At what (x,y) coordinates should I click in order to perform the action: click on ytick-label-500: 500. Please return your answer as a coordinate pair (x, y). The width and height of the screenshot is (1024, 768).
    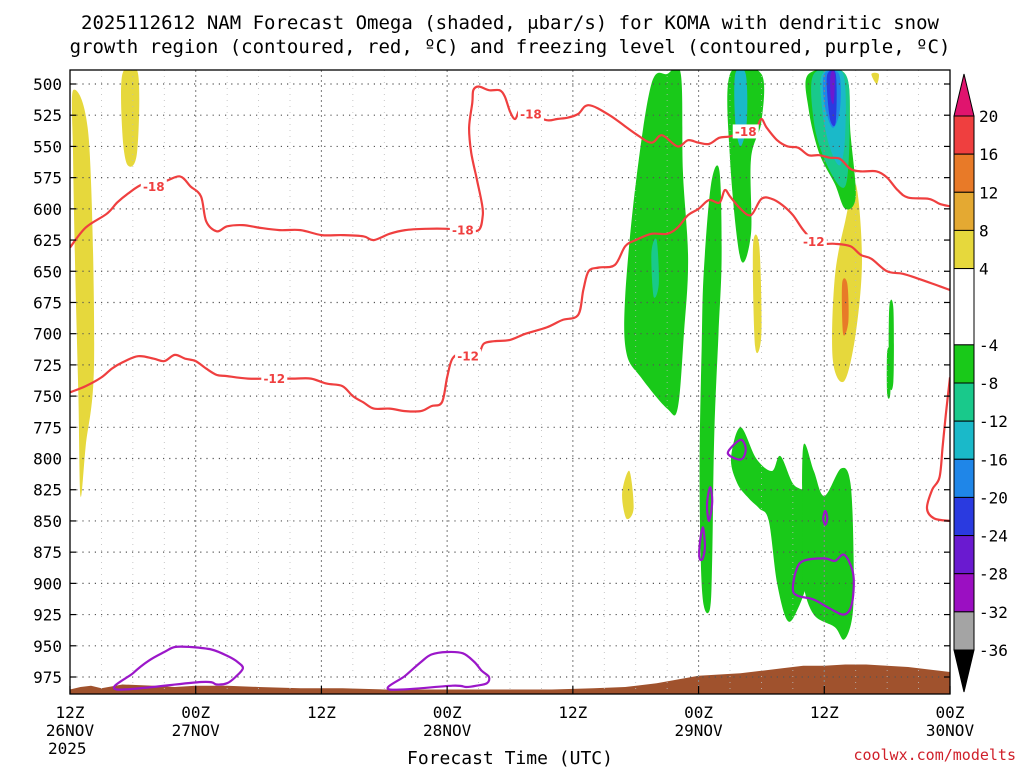
    Looking at the image, I should click on (47, 84).